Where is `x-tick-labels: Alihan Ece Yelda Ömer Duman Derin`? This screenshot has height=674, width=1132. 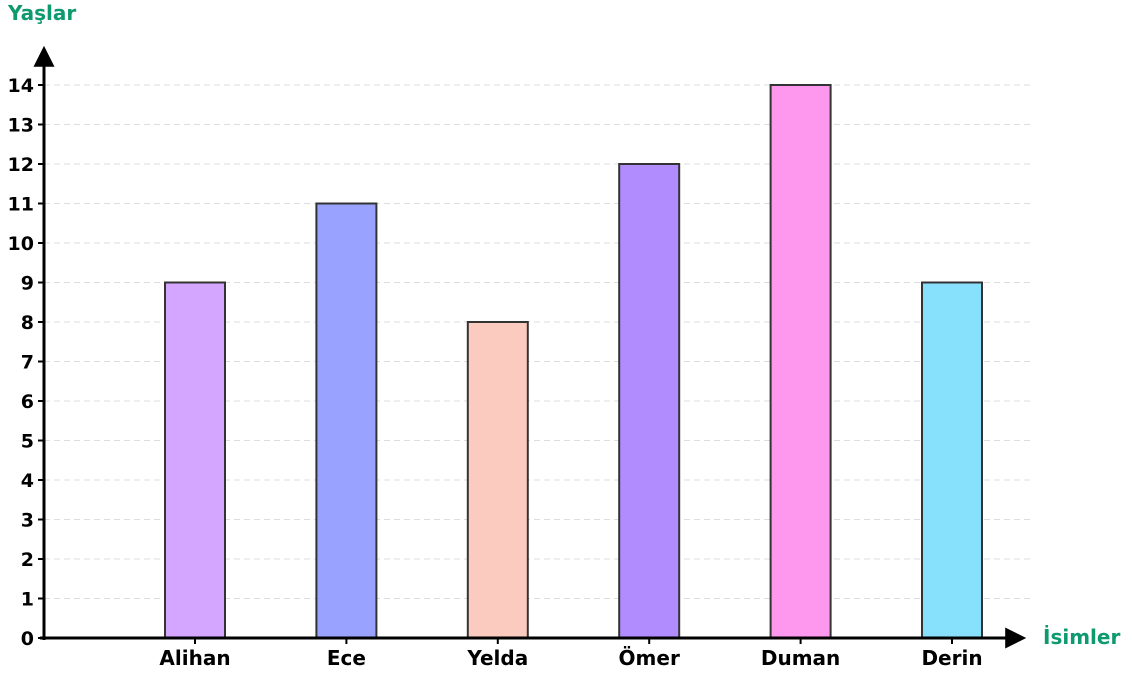 x-tick-labels: Alihan Ece Yelda Ömer Duman Derin is located at coordinates (571, 654).